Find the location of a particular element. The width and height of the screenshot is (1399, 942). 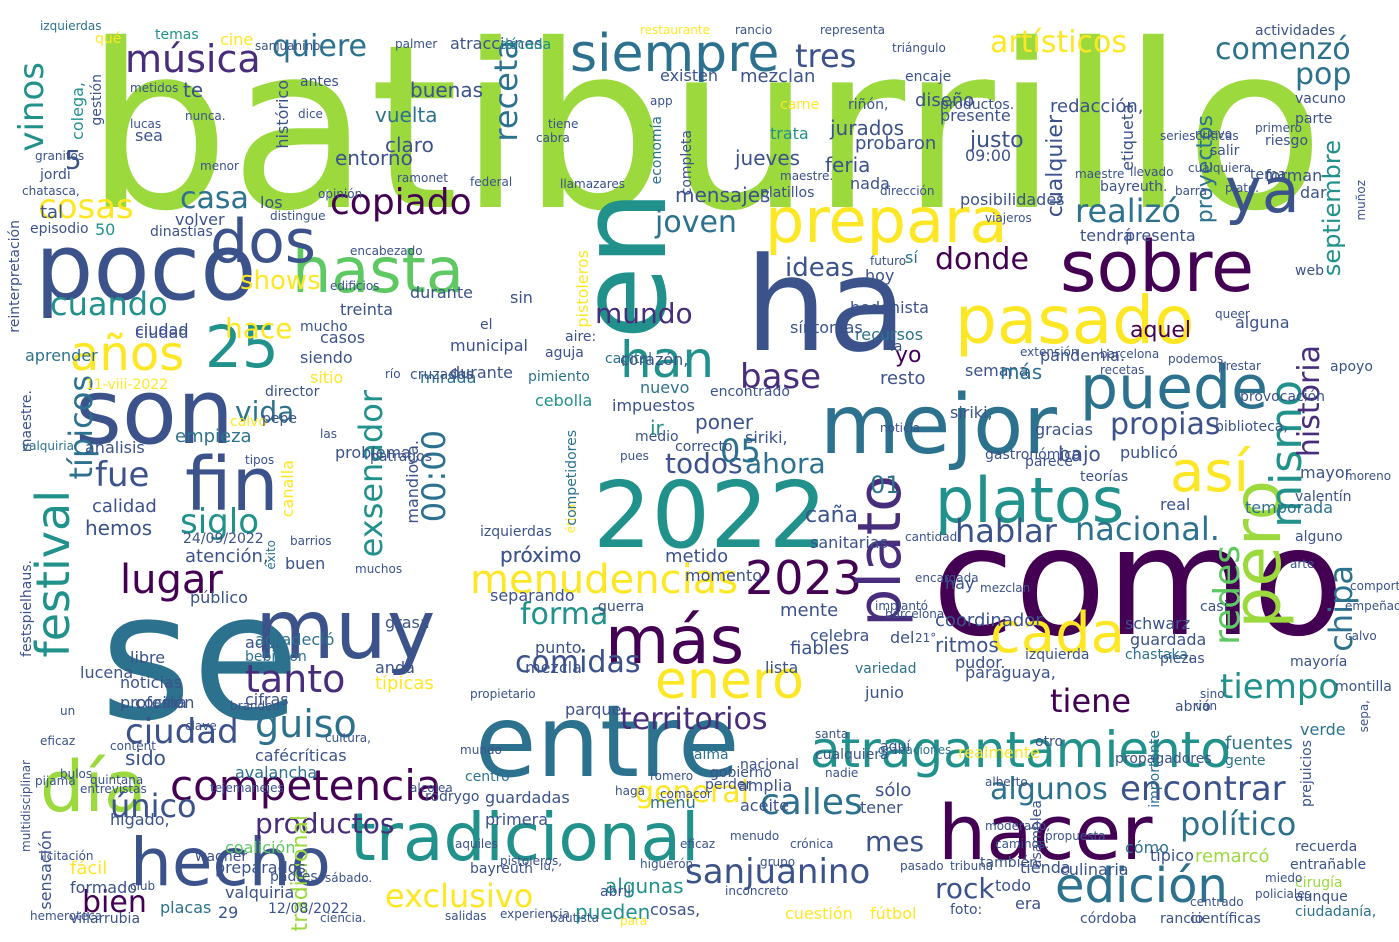

word: plato. is located at coordinates (1242, 188).